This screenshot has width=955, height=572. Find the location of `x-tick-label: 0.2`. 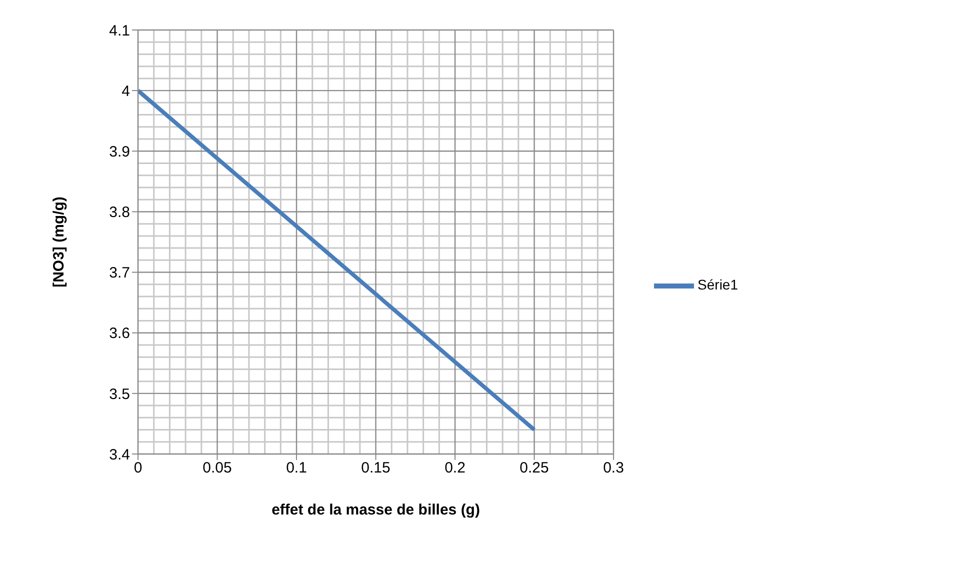

x-tick-label: 0.2 is located at coordinates (455, 468).